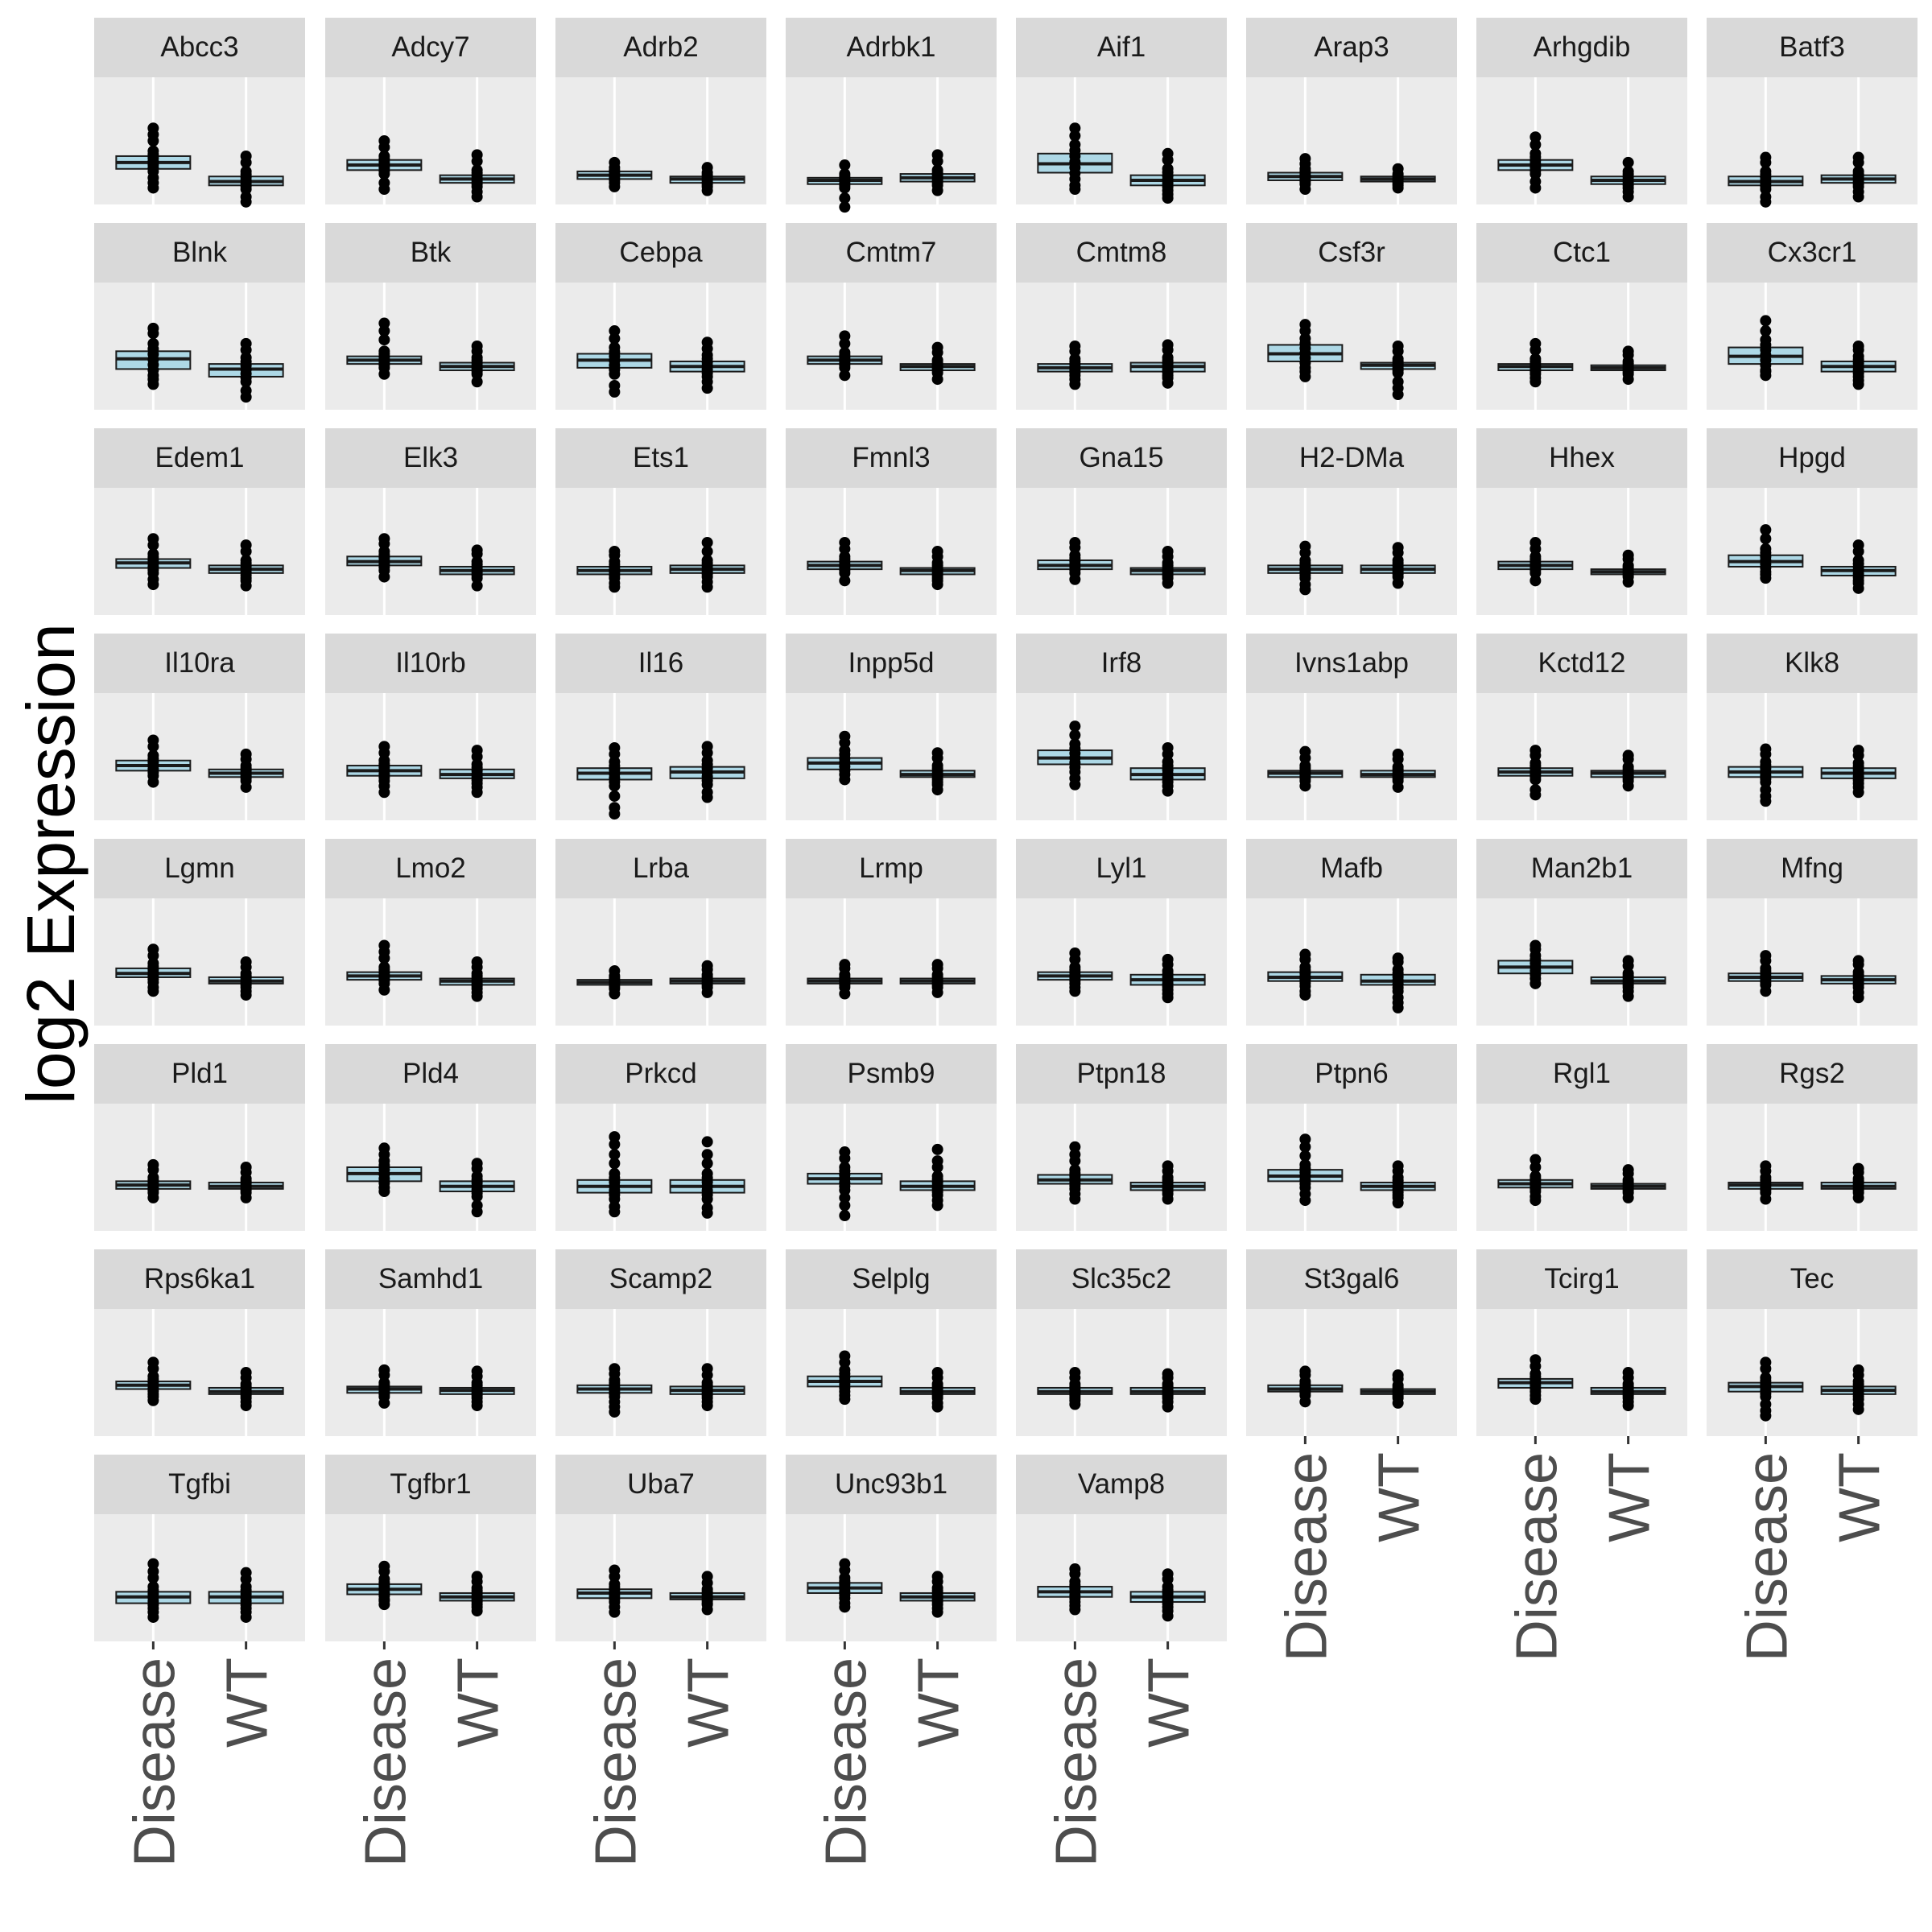 This screenshot has width=1932, height=1932. I want to click on facet-strip-label: Rps6ka1, so click(199, 1278).